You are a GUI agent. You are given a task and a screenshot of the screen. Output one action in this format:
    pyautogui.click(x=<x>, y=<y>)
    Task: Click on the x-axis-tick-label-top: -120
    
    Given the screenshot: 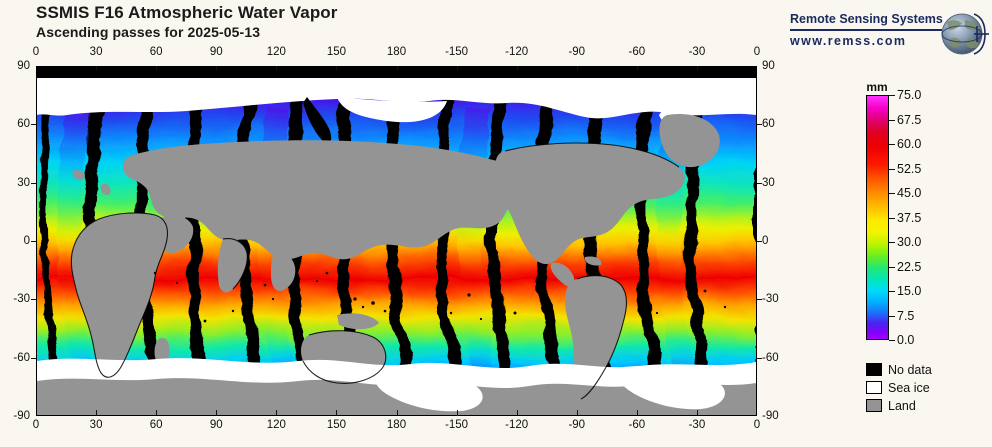 What is the action you would take?
    pyautogui.click(x=517, y=52)
    